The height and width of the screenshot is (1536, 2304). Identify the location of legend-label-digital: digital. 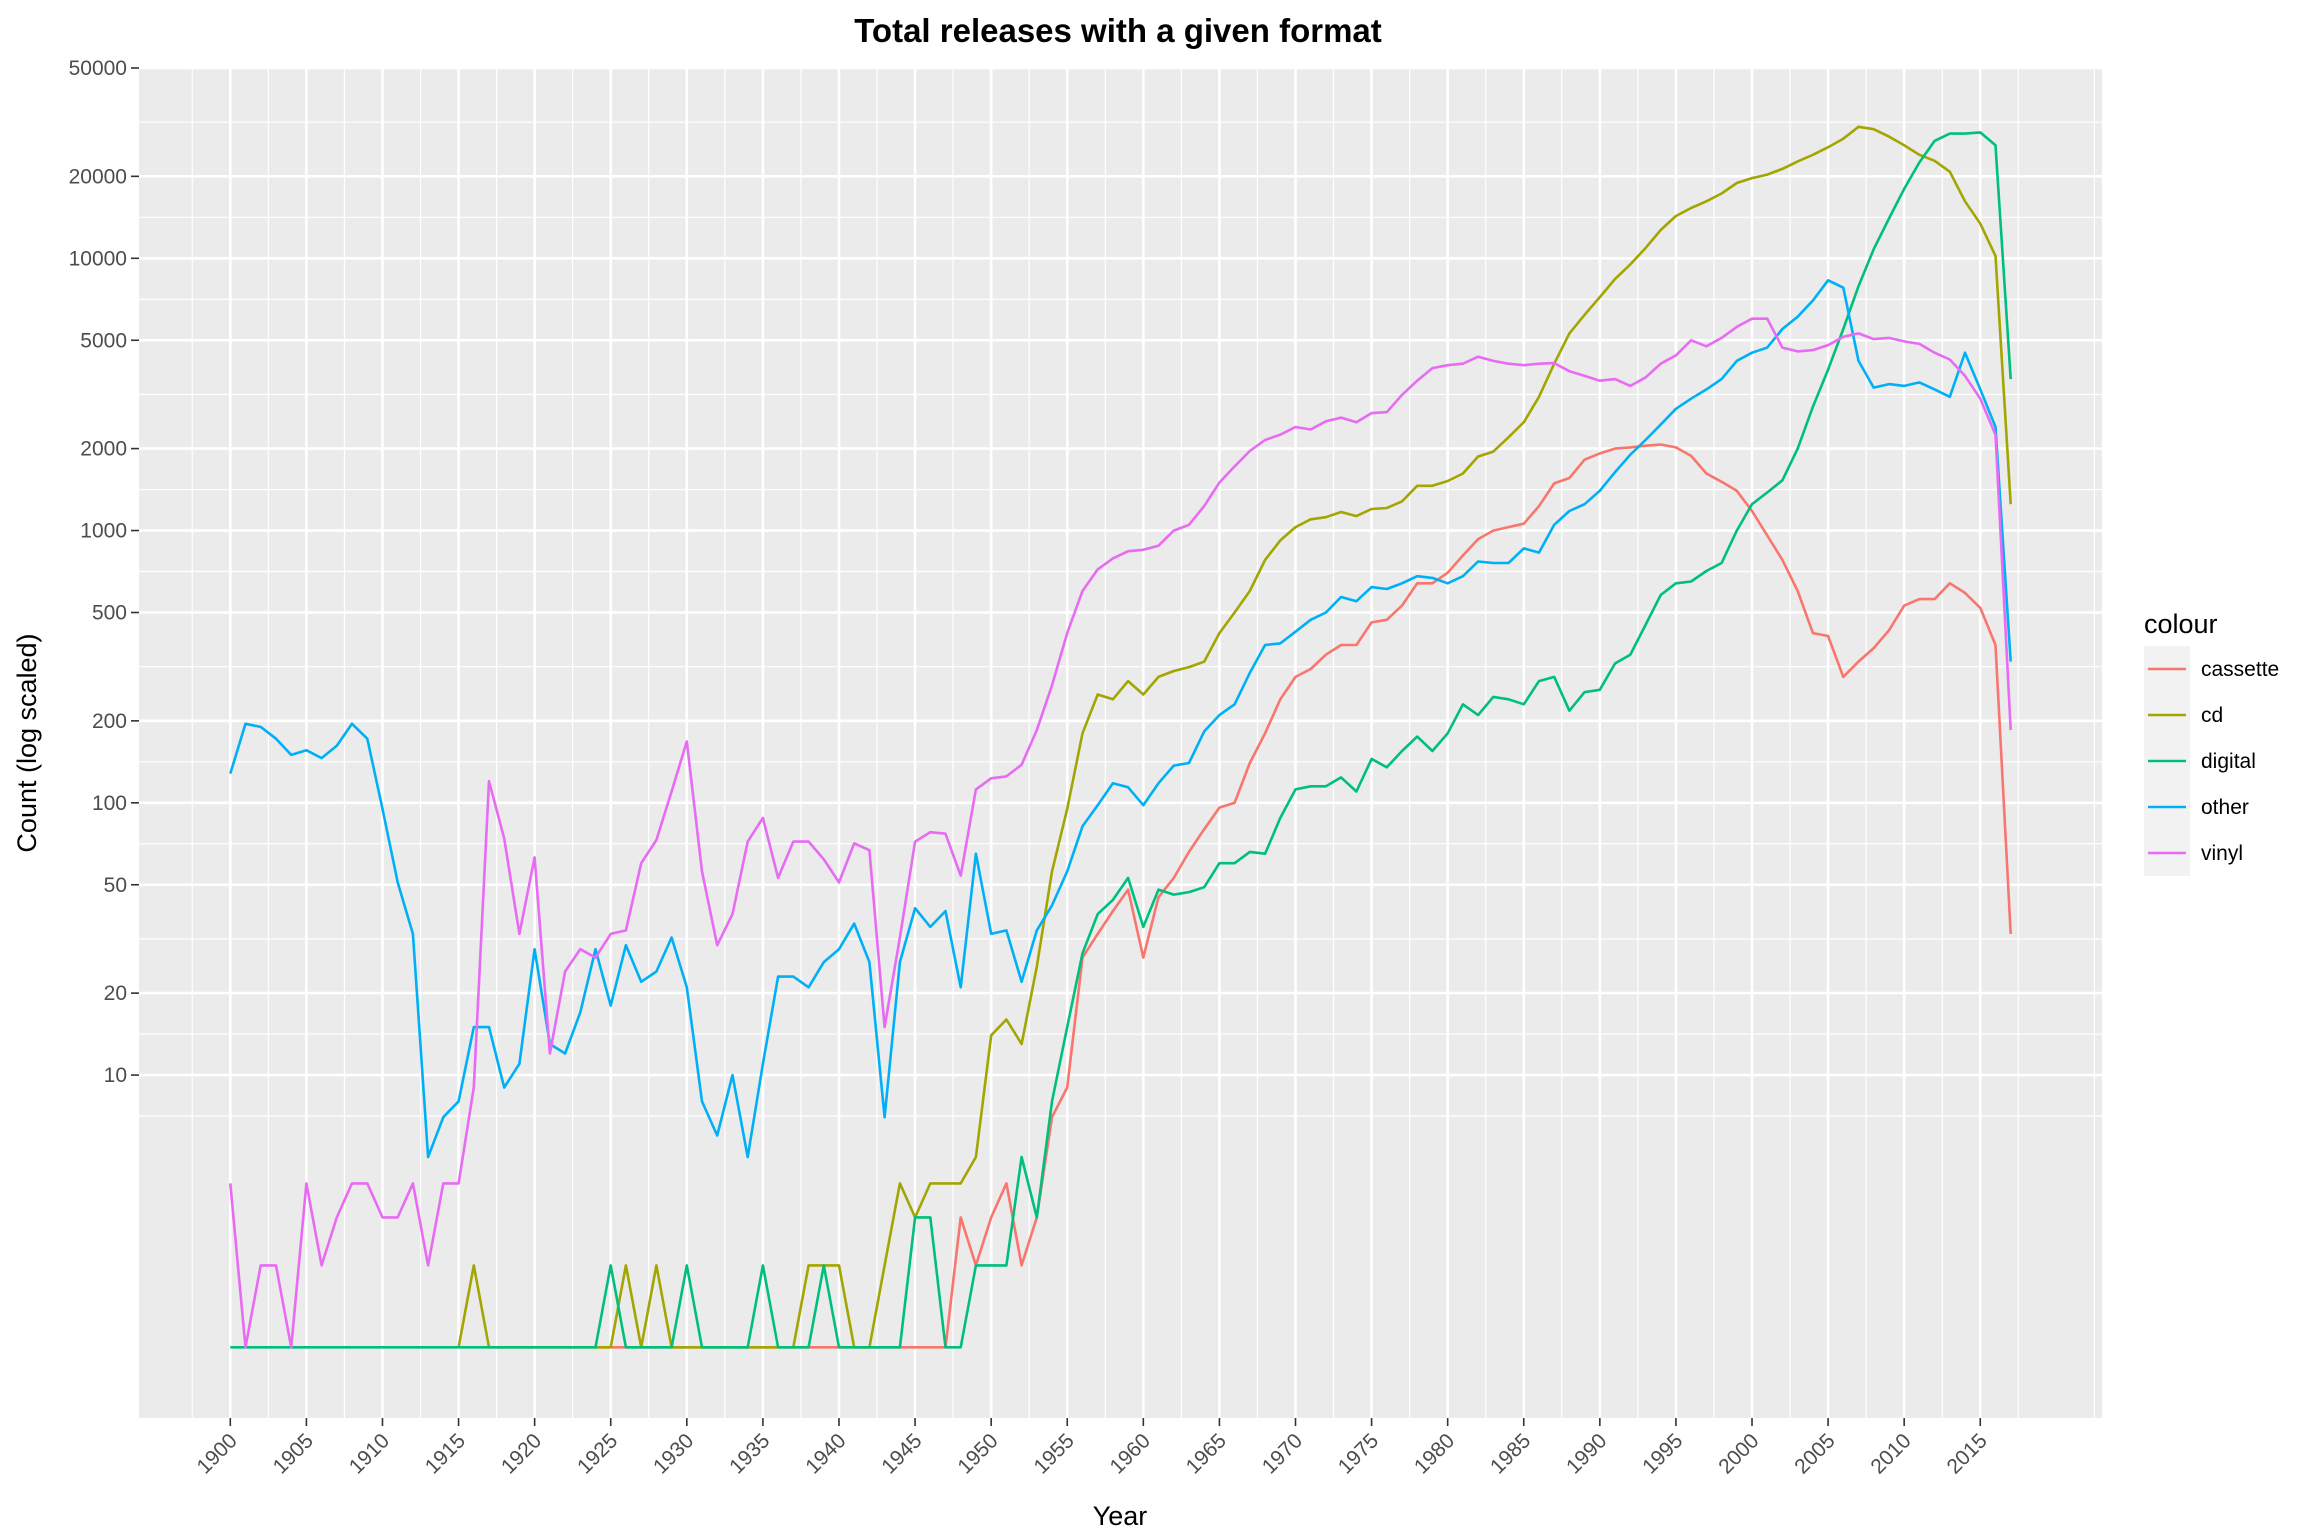
(2228, 761).